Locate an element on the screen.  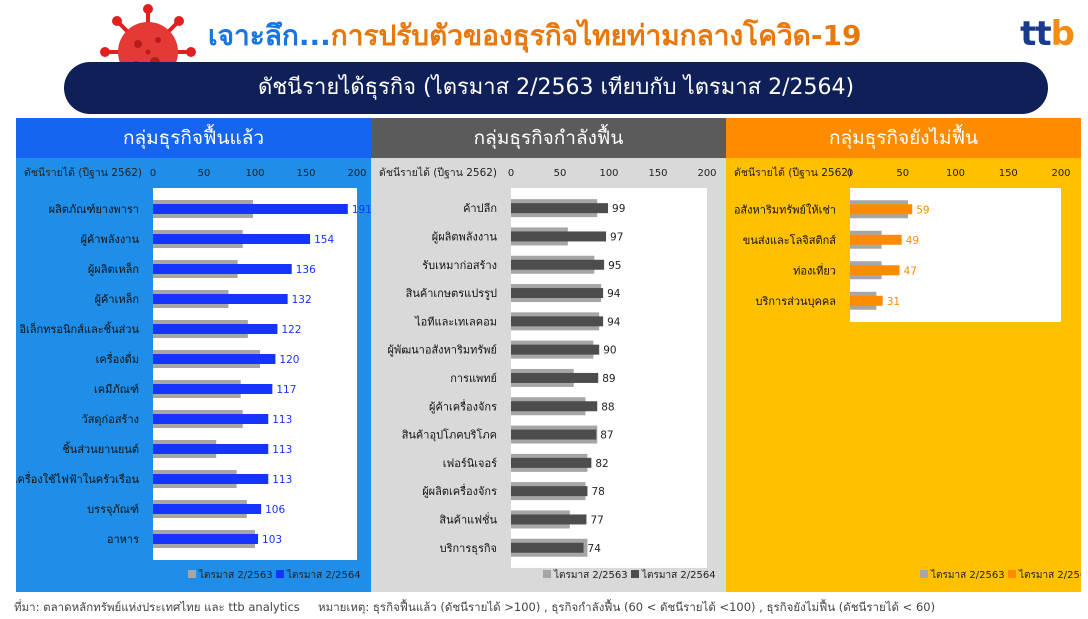
data-label: 31 is located at coordinates (893, 302).